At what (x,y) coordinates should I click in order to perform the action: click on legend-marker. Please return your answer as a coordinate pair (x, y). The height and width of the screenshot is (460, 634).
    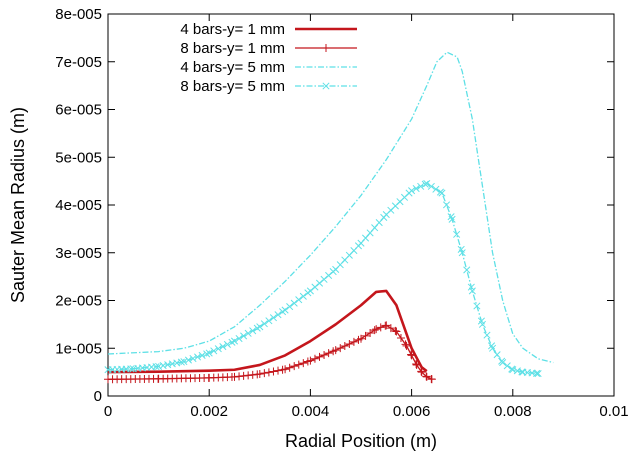
    Looking at the image, I should click on (326, 48).